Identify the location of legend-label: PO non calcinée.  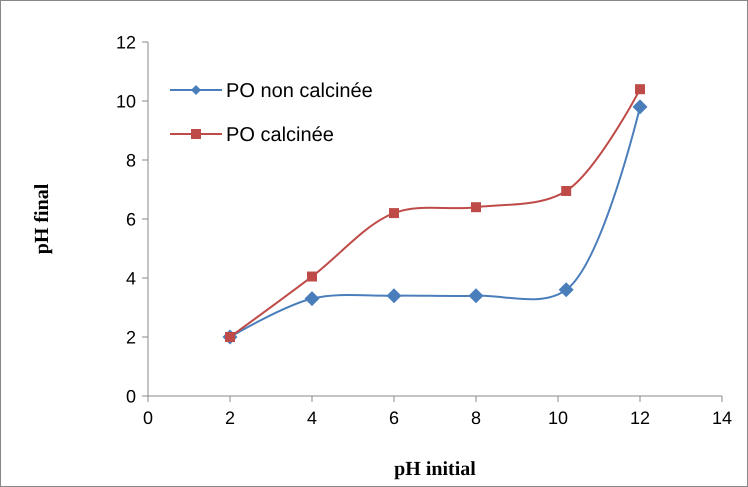
(299, 91).